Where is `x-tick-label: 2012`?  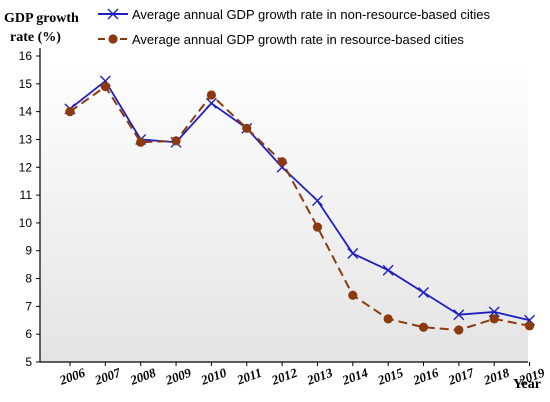
x-tick-label: 2012 is located at coordinates (284, 377).